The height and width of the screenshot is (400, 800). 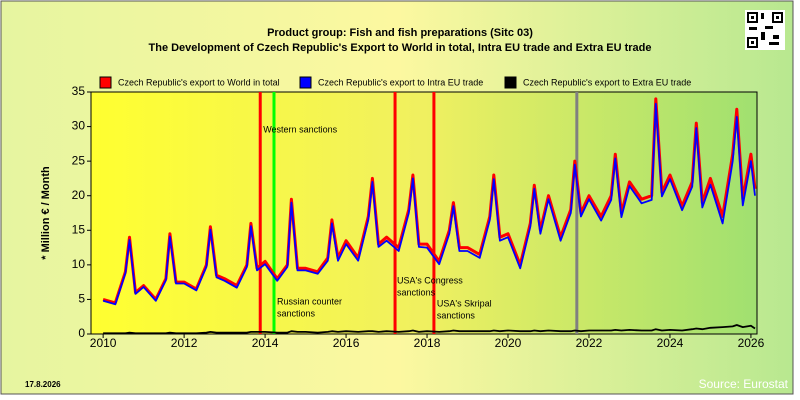 I want to click on y-axis-label: * Million € / Month, so click(x=46, y=213).